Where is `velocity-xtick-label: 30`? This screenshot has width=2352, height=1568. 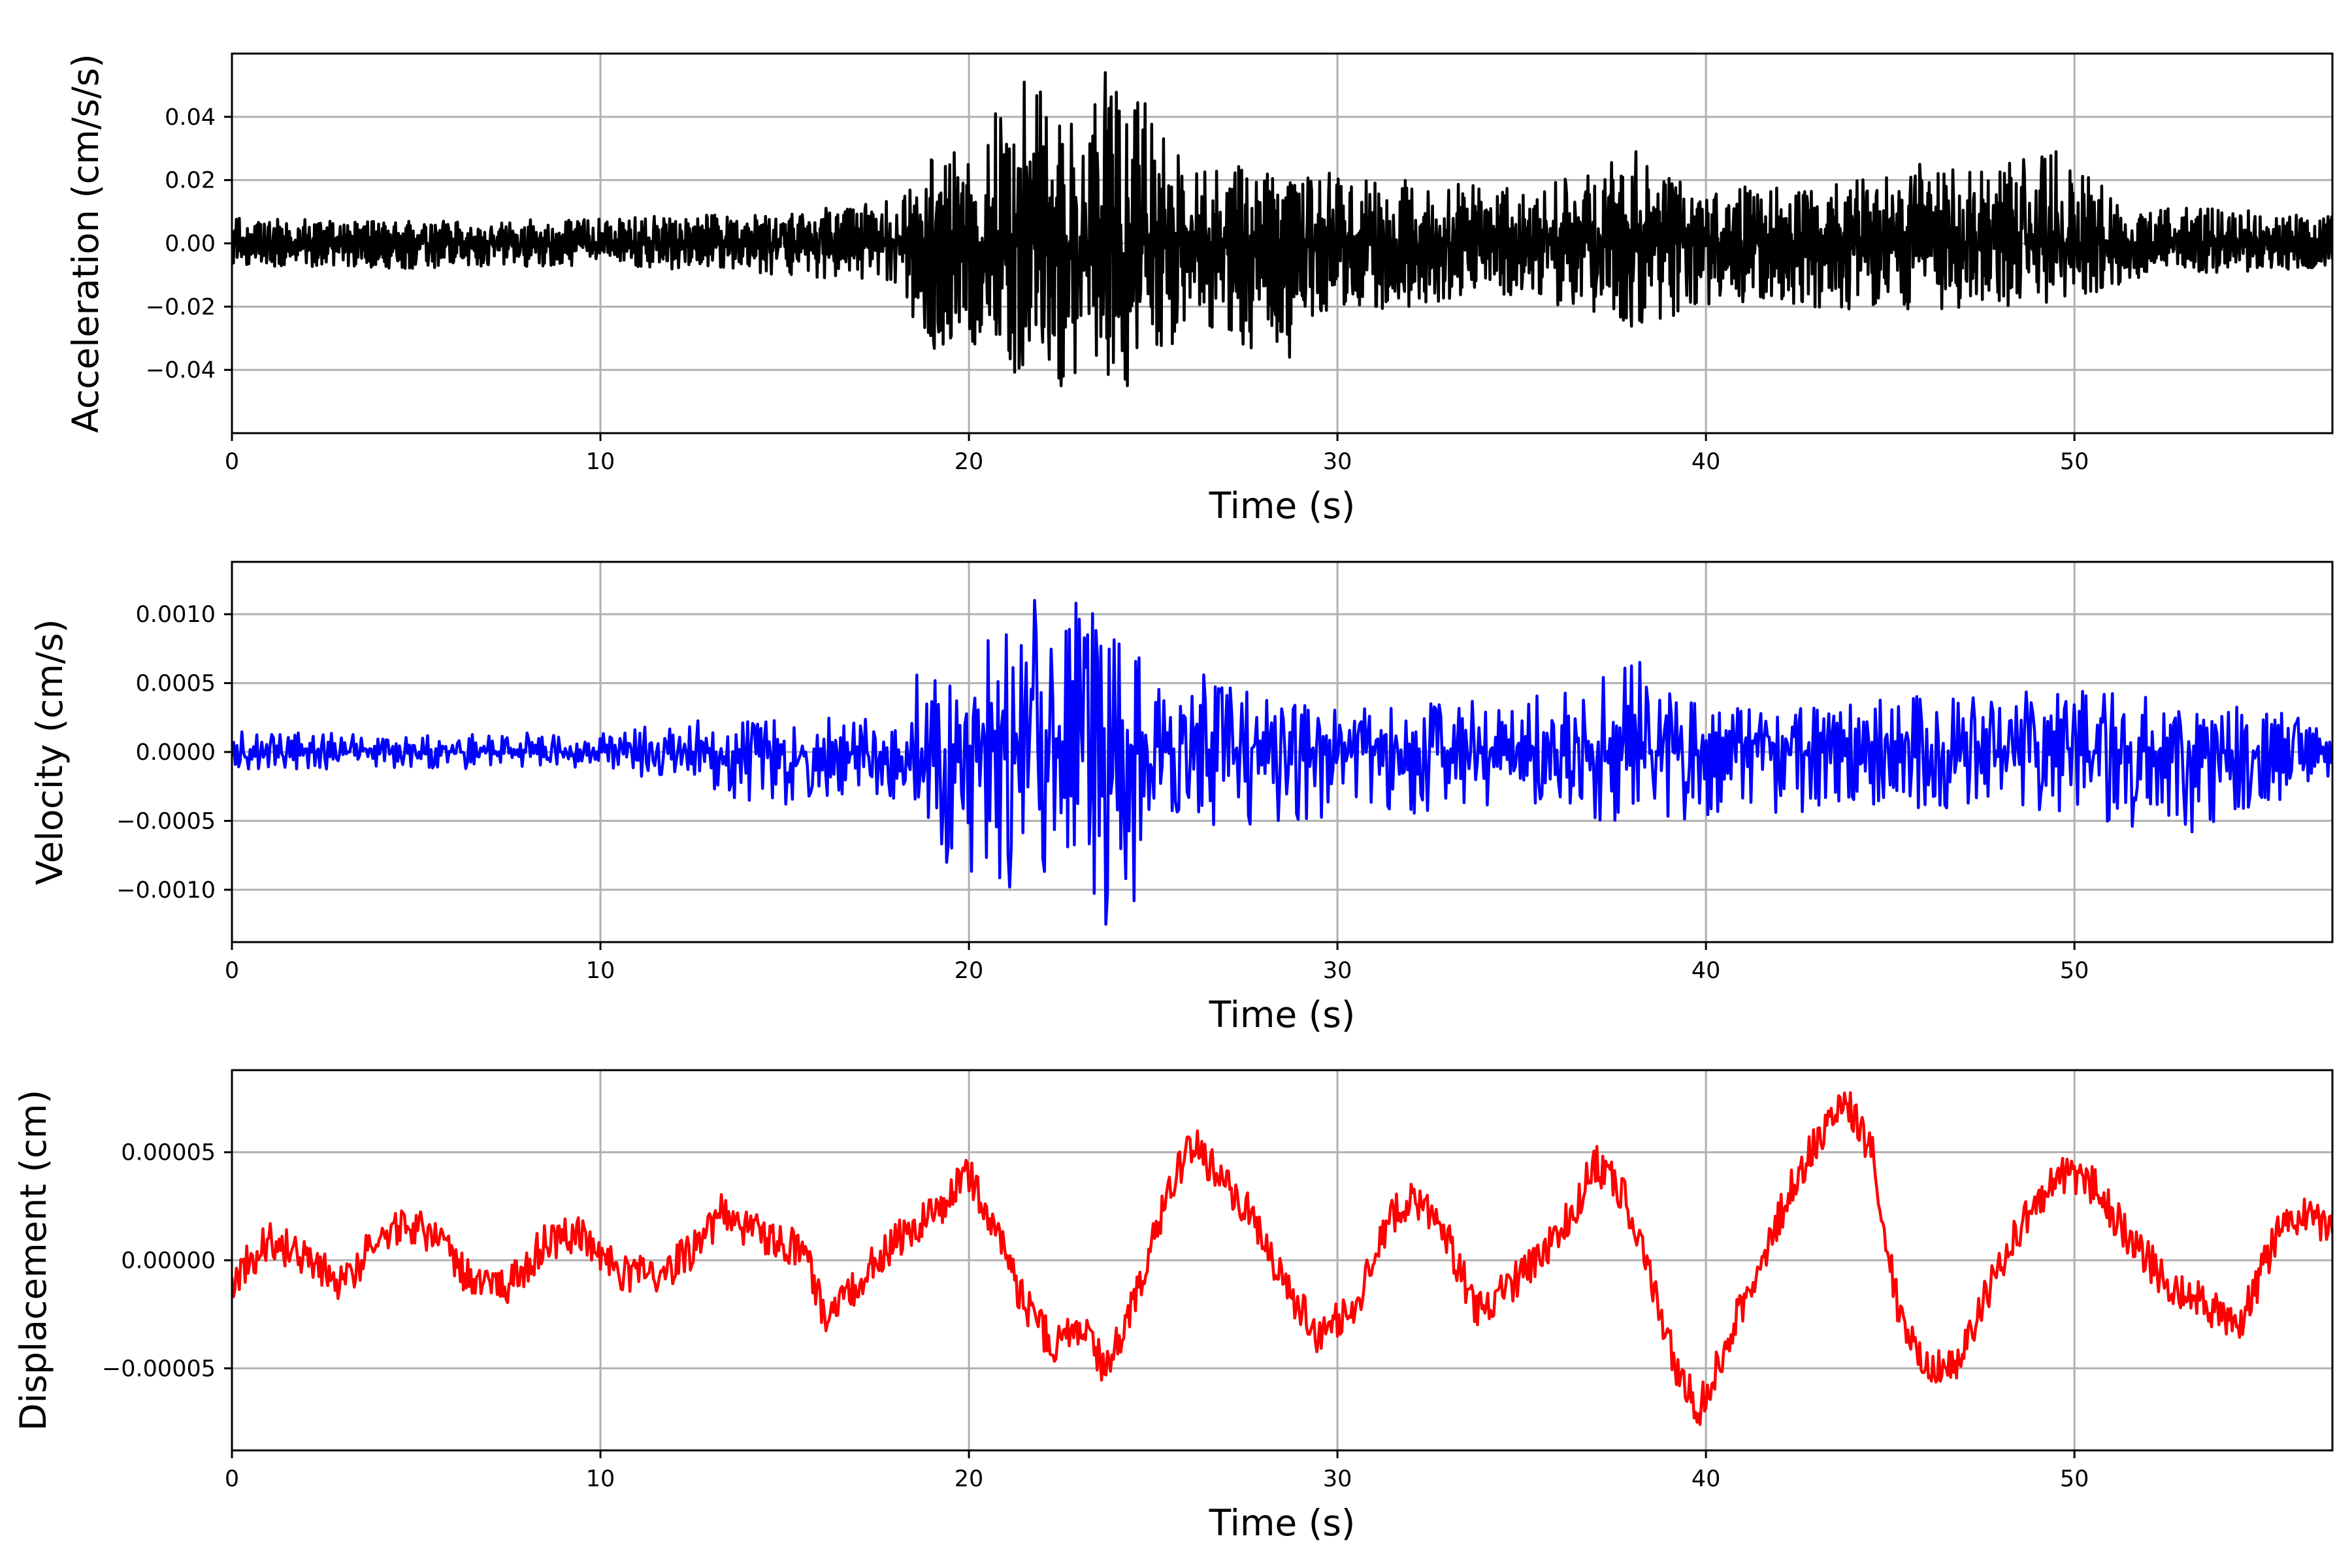 velocity-xtick-label: 30 is located at coordinates (1337, 971).